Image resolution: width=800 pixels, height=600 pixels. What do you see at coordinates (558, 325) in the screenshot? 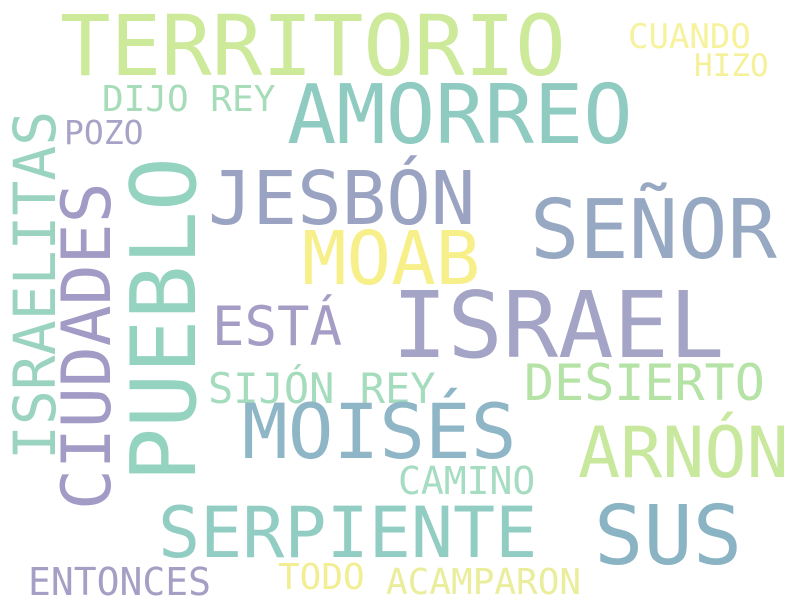
I see `word-israel: ISRAEL` at bounding box center [558, 325].